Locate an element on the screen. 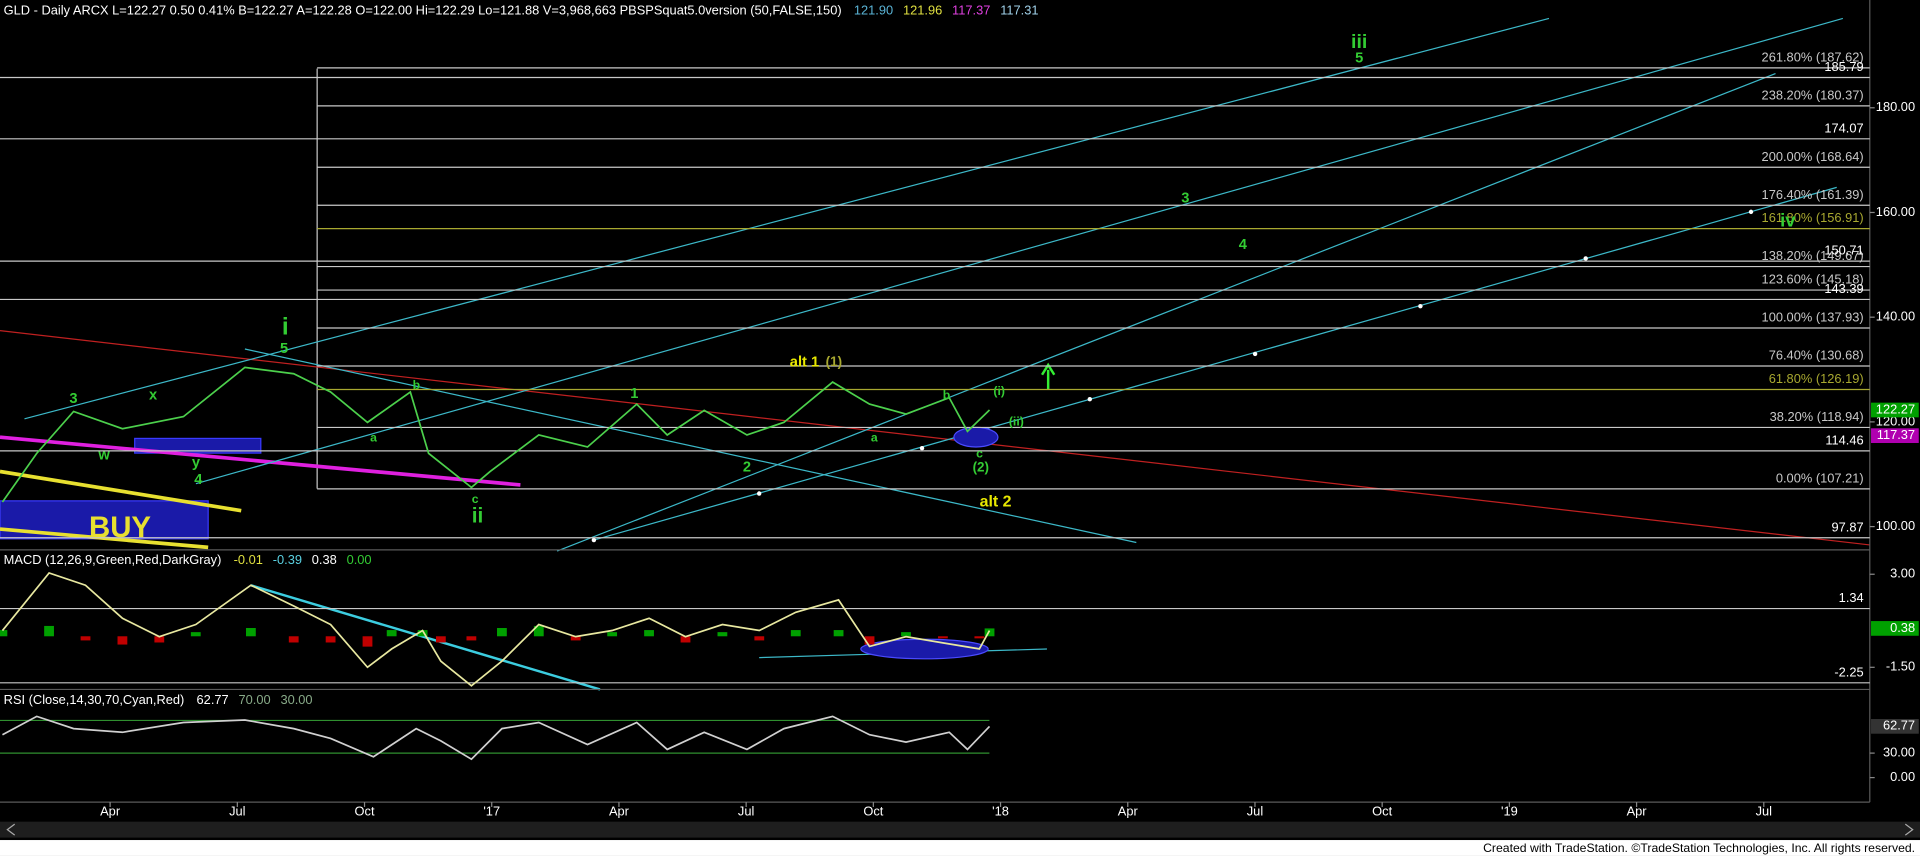  fib-level-label: 0.00% (107.21) is located at coordinates (1820, 477).